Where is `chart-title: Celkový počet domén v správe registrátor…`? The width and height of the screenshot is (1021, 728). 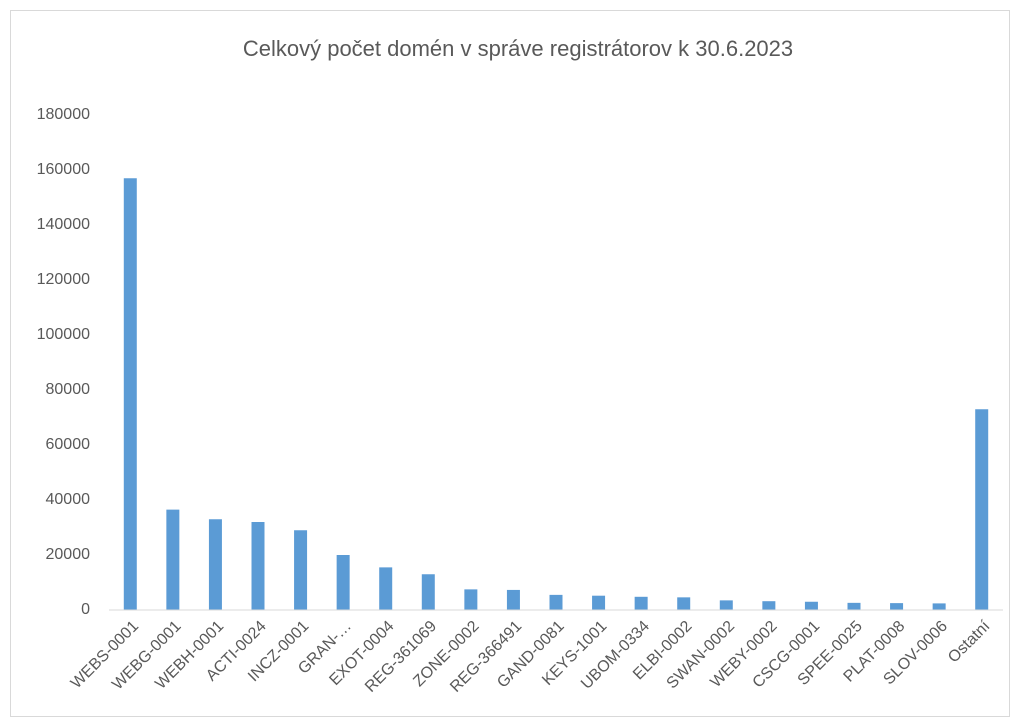 chart-title: Celkový počet domén v správe registrátor… is located at coordinates (518, 48).